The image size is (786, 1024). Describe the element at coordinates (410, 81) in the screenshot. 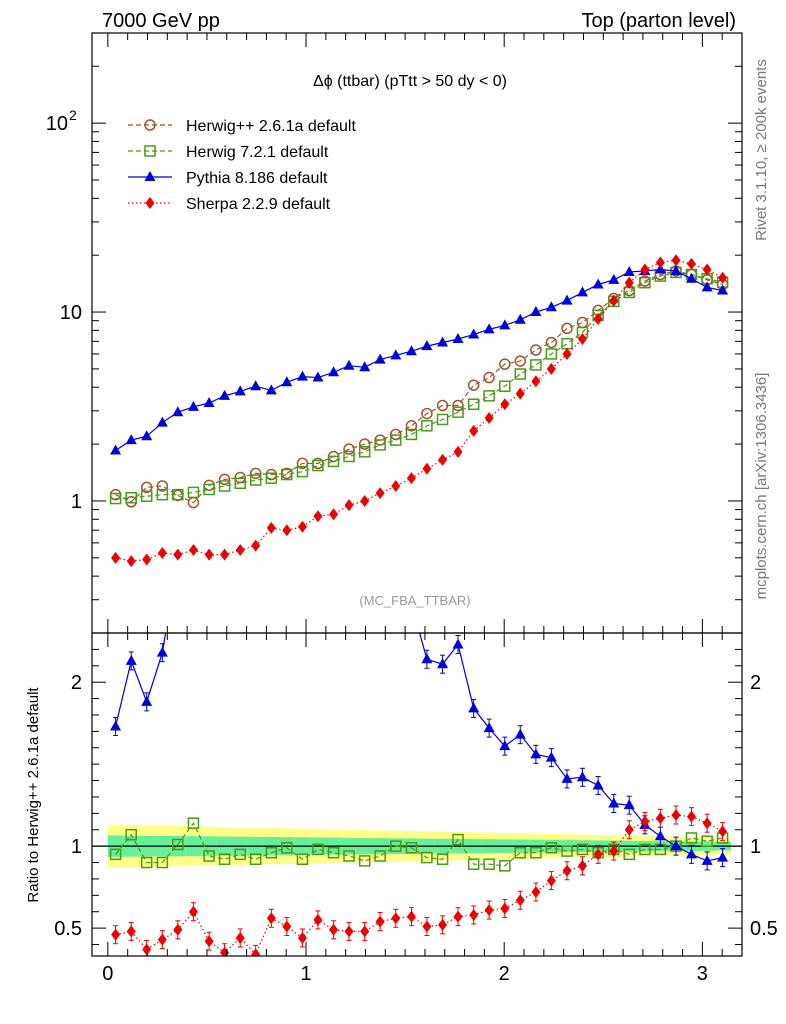

I see `chart-title: Δϕ (ttbar) (pTtt > 50 dy < 0)` at that location.